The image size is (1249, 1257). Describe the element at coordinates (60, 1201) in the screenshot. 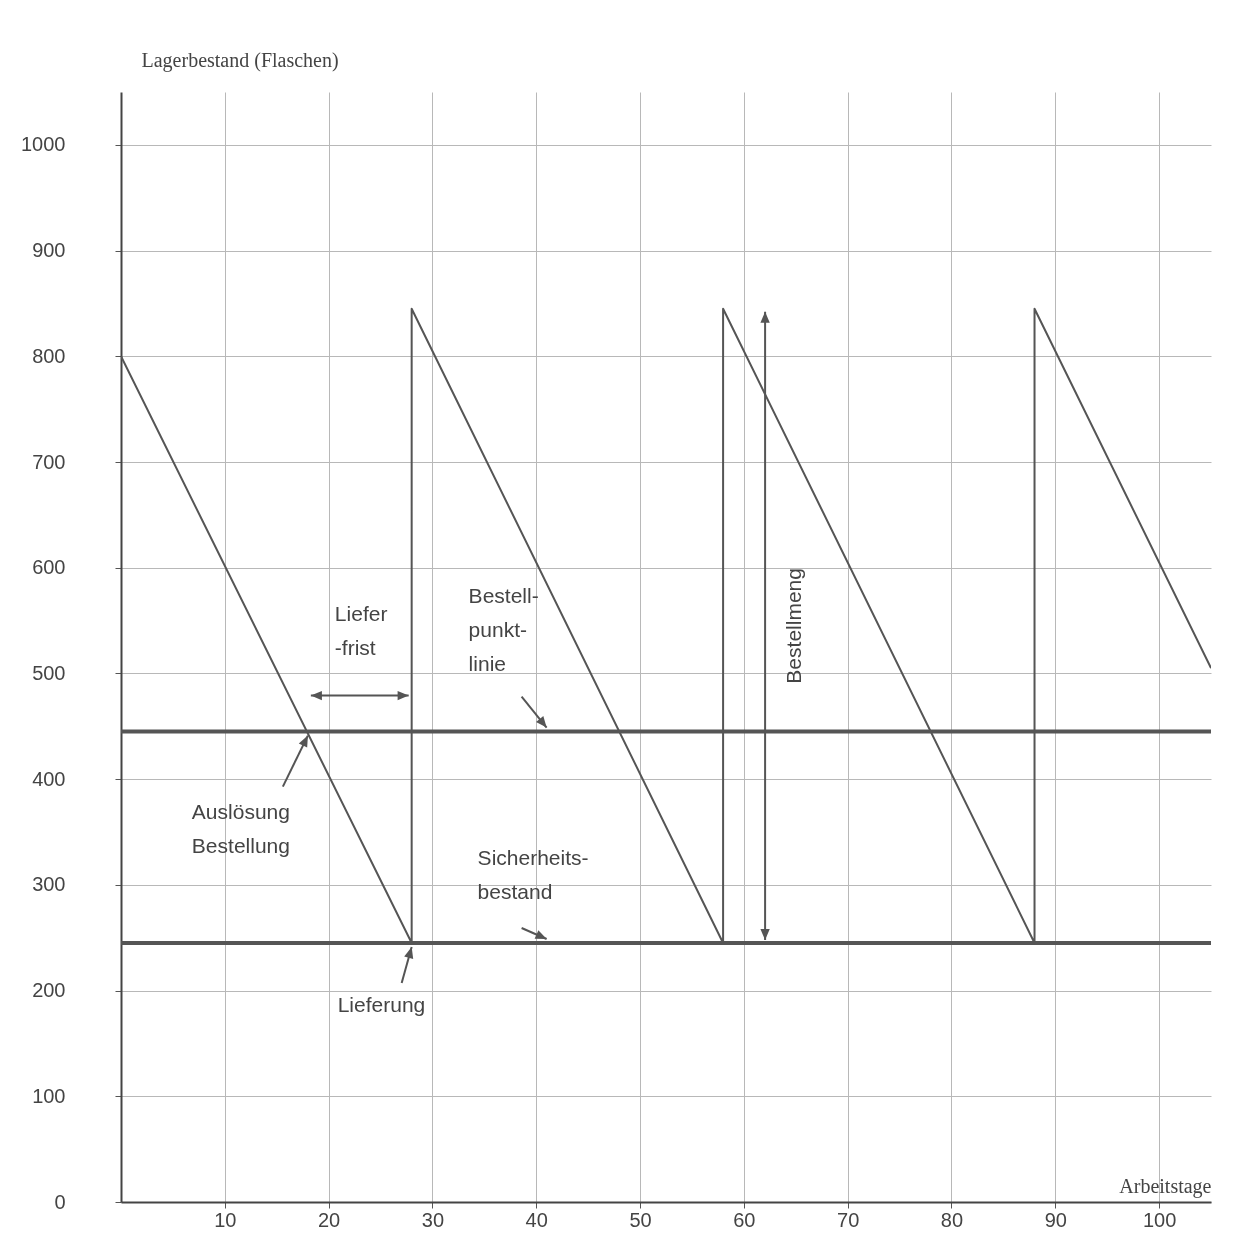

I see `y-tick-label: 0` at that location.